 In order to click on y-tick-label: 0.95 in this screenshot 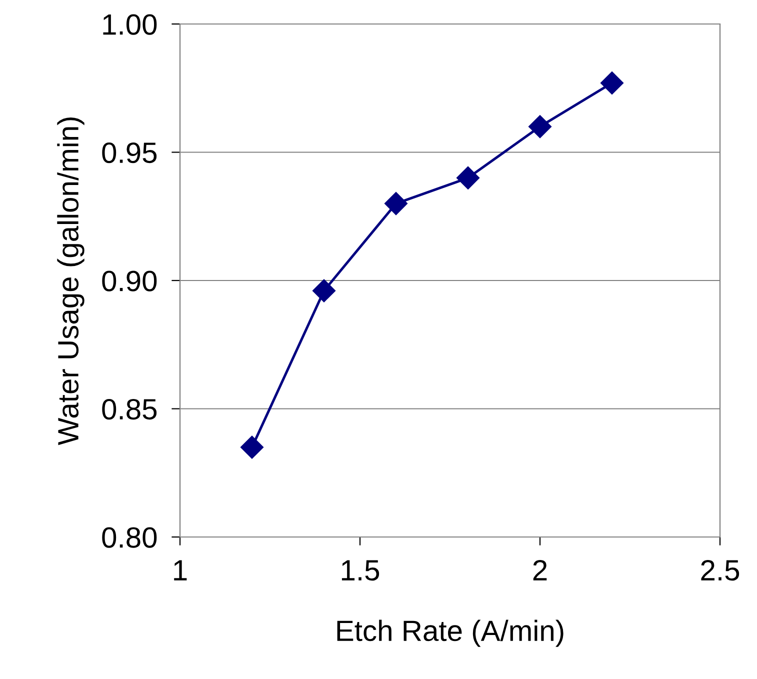, I will do `click(129, 153)`.